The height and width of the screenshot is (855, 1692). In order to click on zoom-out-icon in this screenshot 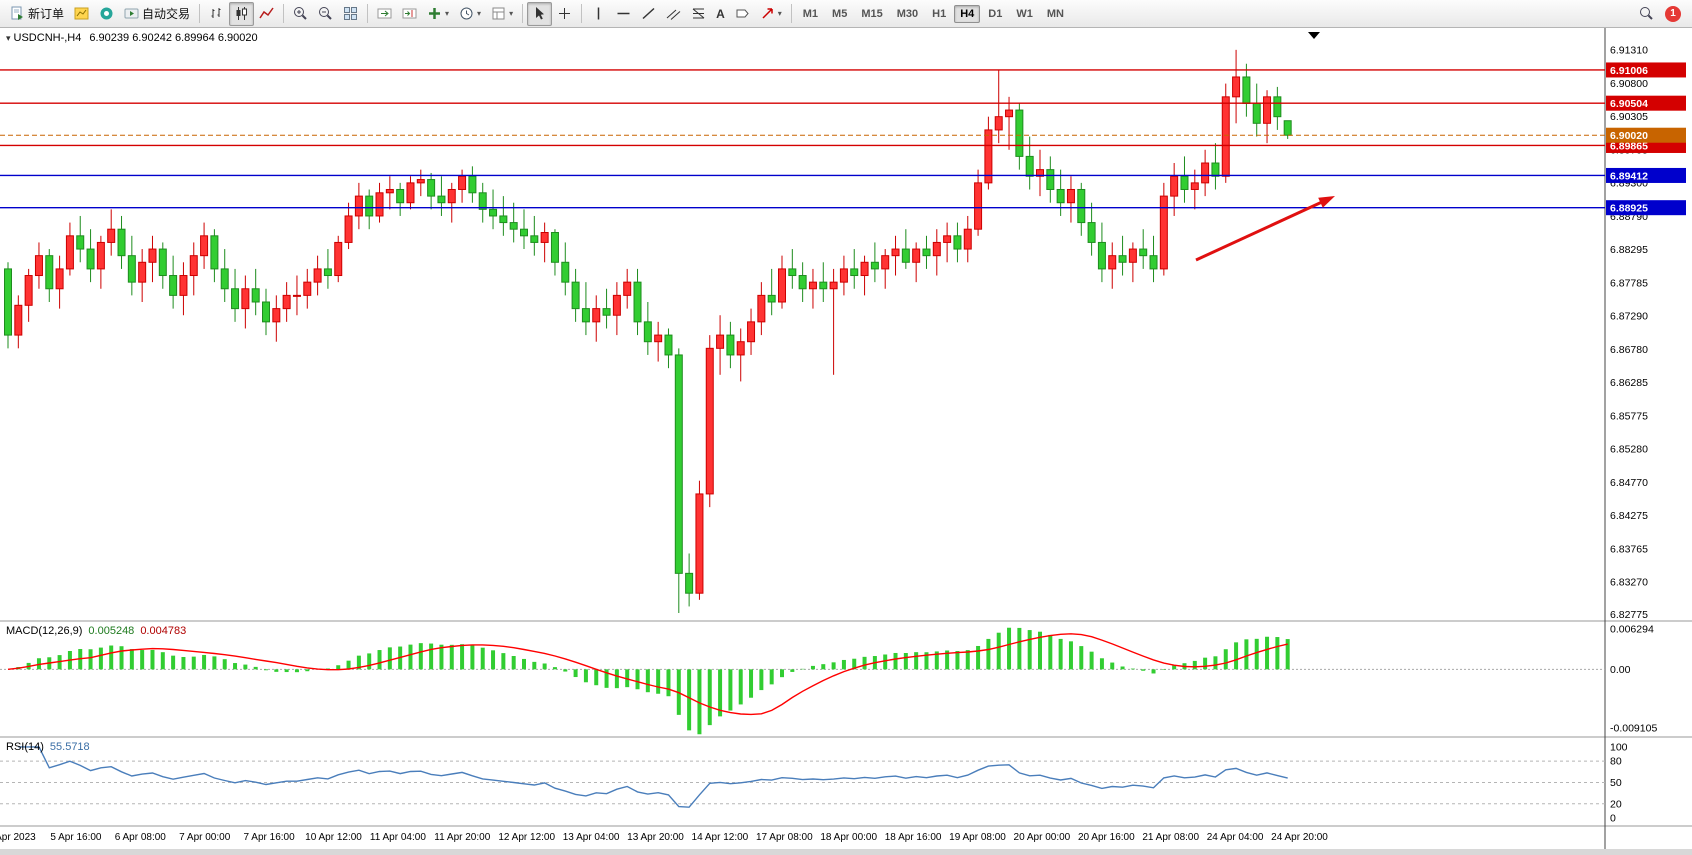, I will do `click(325, 13)`.